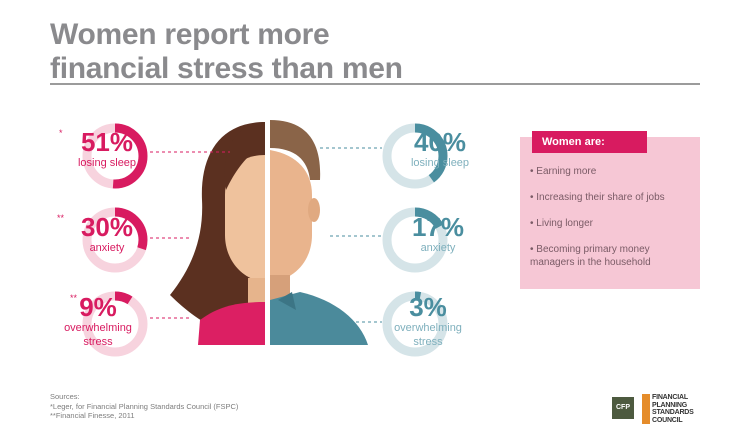 Image resolution: width=750 pixels, height=441 pixels. Describe the element at coordinates (98, 307) in the screenshot. I see `stat-percent: 9%` at that location.